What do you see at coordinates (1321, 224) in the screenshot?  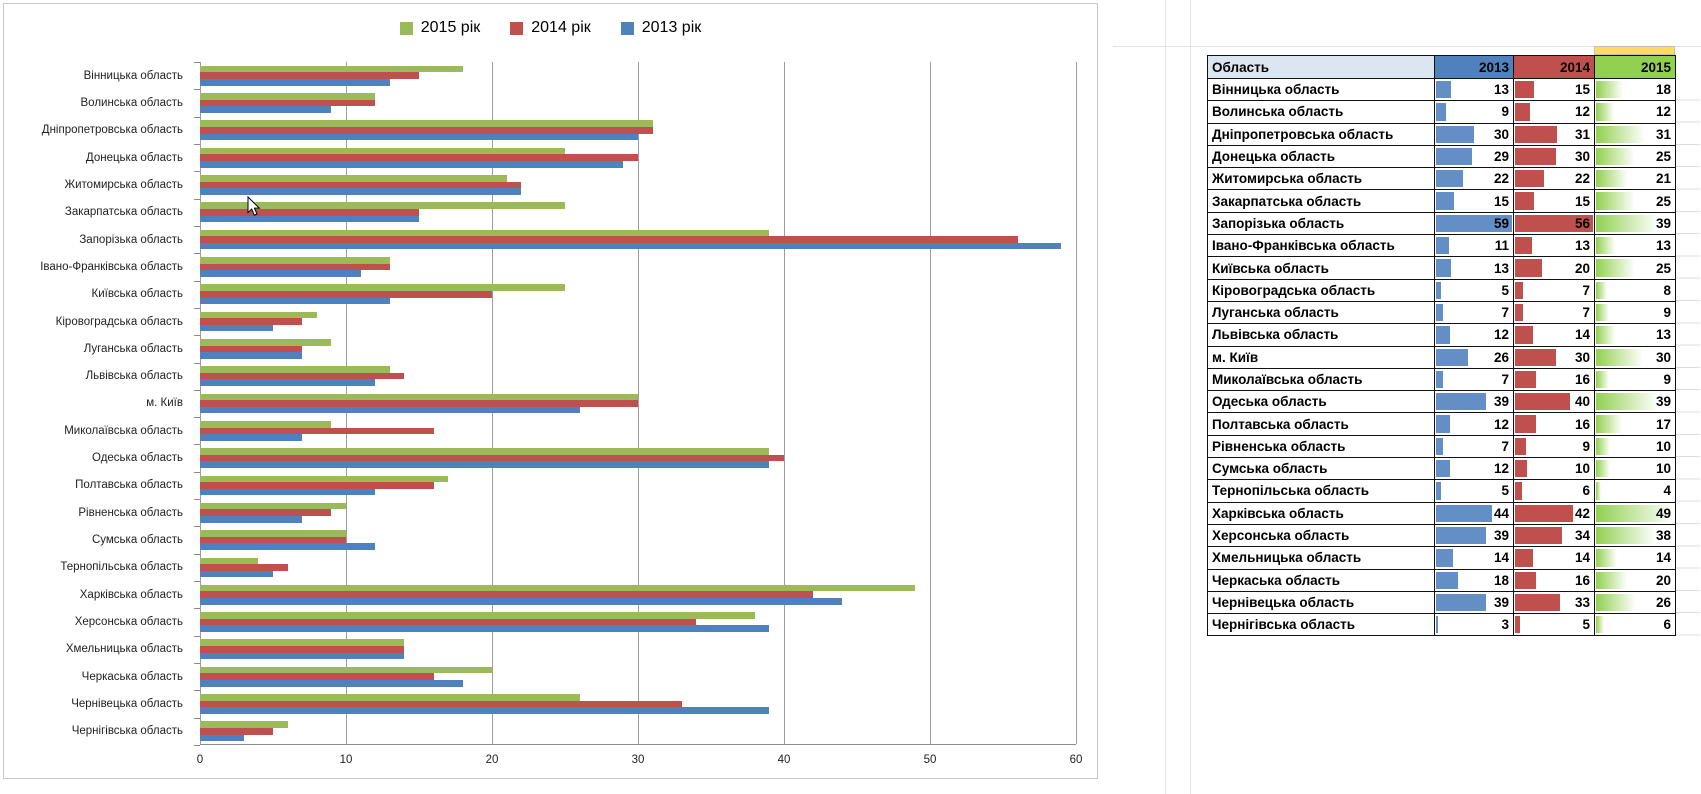 I see `cell-region-name: Запорізька область` at bounding box center [1321, 224].